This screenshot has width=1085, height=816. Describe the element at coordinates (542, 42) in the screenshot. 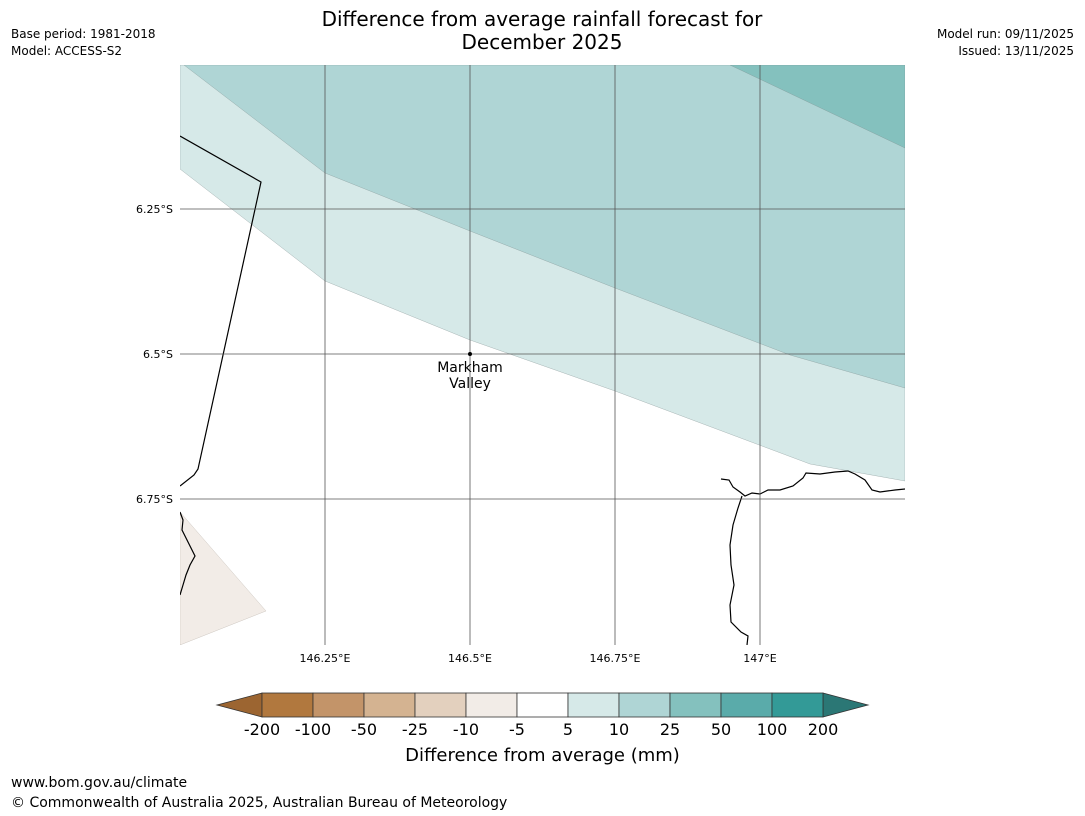

I see `title-line-2: December 2025` at that location.